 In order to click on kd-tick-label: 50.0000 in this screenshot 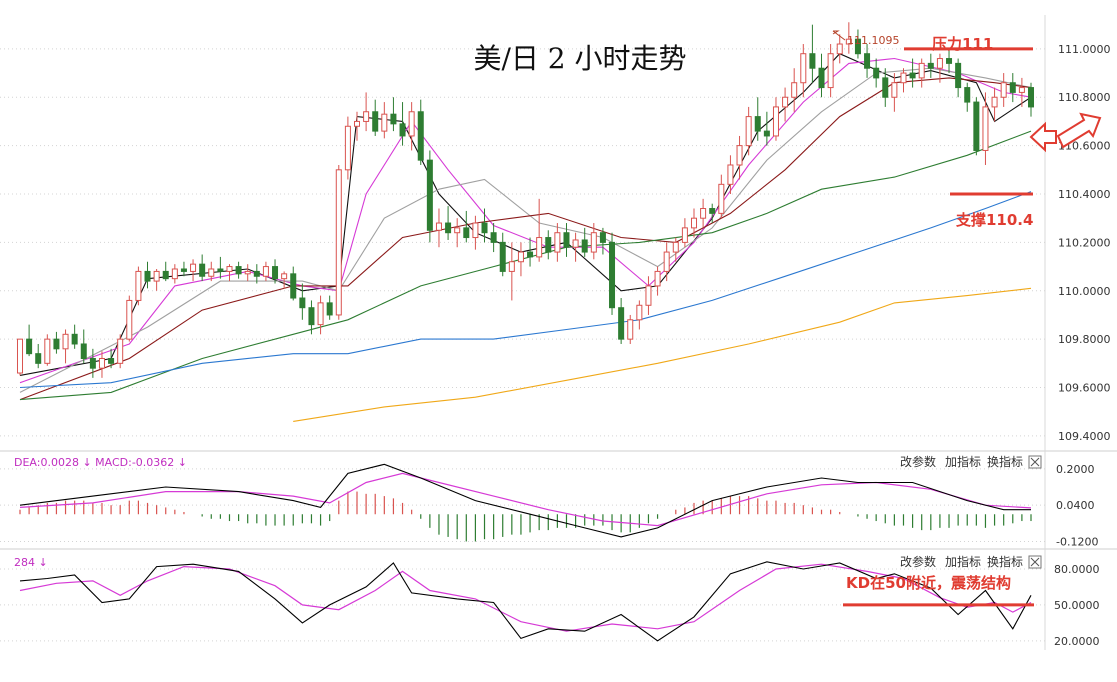, I will do `click(1077, 605)`.